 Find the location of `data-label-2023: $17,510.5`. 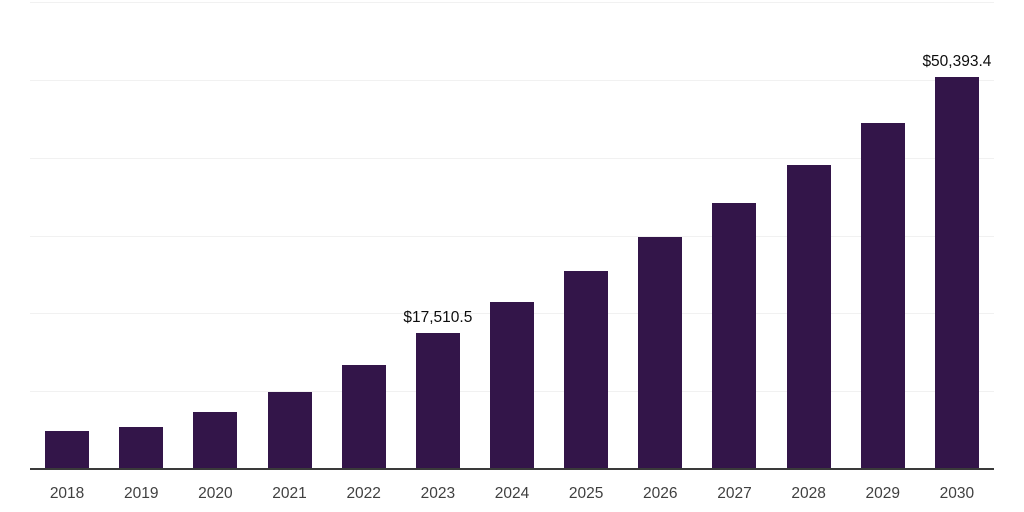

data-label-2023: $17,510.5 is located at coordinates (438, 317).